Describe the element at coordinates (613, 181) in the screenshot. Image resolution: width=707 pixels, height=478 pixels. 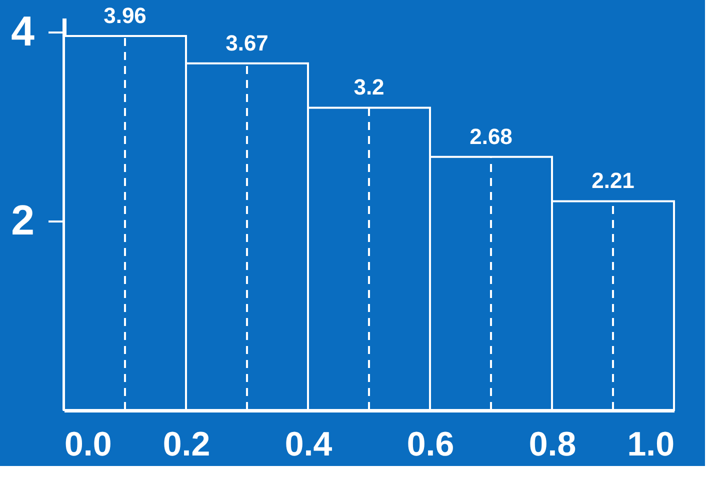
I see `data-label: 2.21` at that location.